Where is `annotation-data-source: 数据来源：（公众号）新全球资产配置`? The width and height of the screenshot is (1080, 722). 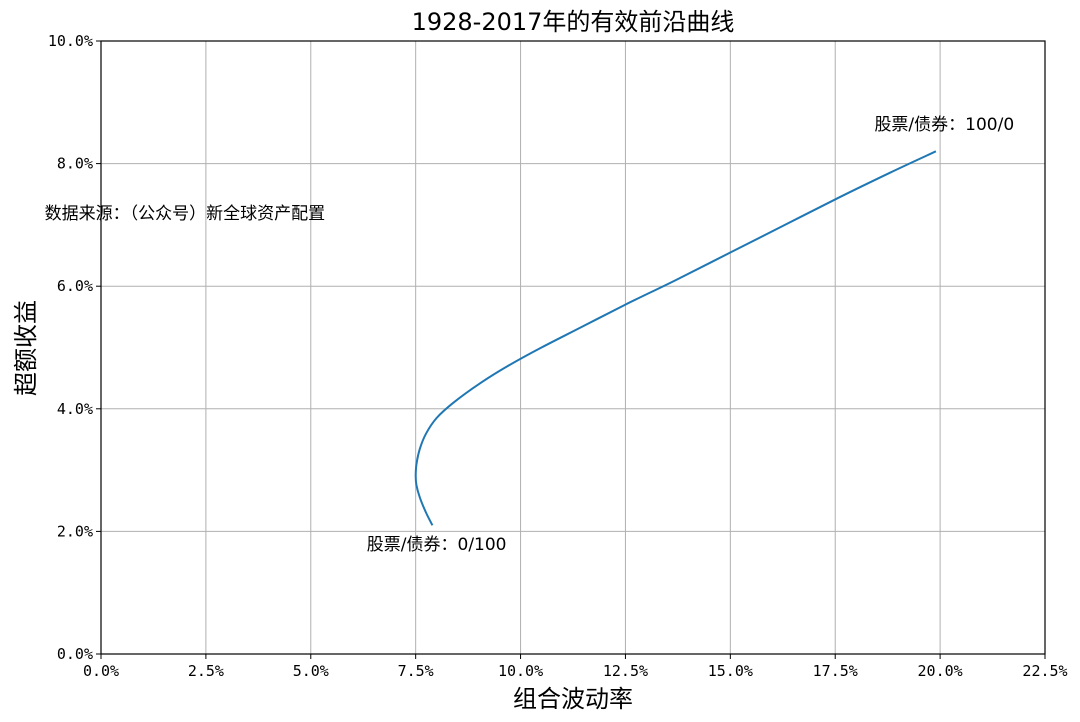
annotation-data-source: 数据来源：（公众号）新全球资产配置 is located at coordinates (185, 214).